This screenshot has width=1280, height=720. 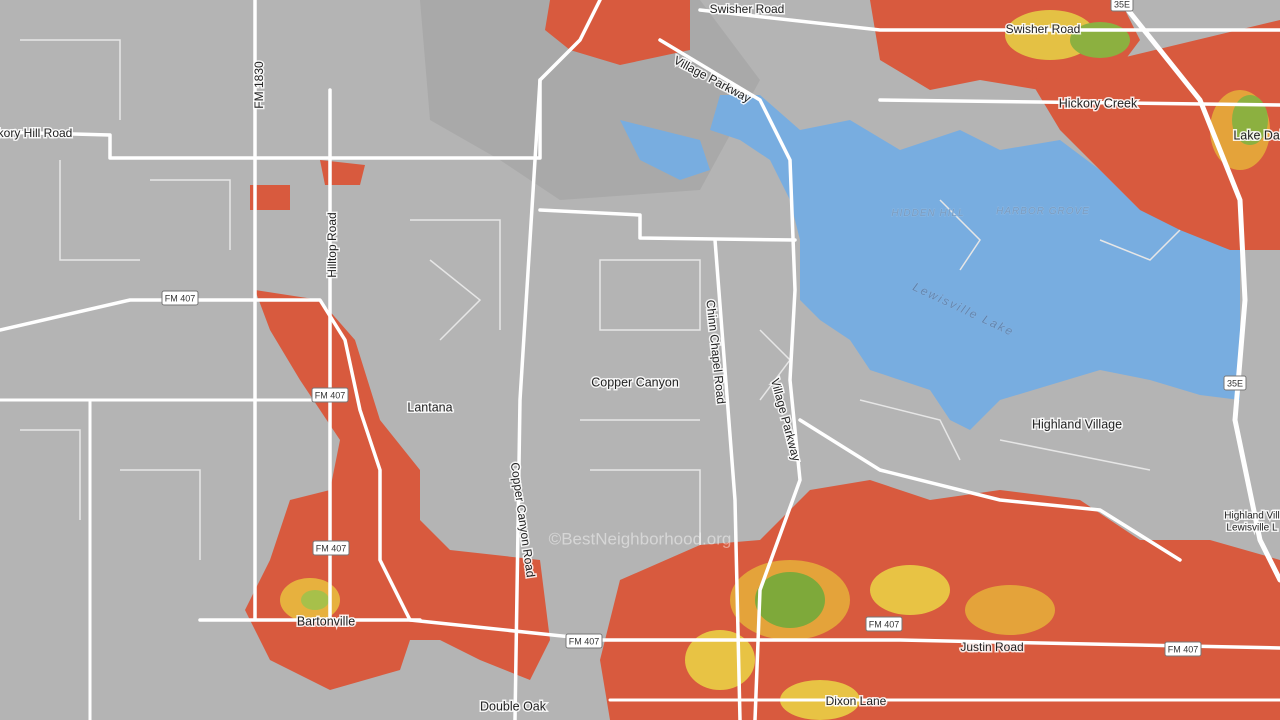 What do you see at coordinates (1098, 103) in the screenshot?
I see `map-label: Hickory Creek` at bounding box center [1098, 103].